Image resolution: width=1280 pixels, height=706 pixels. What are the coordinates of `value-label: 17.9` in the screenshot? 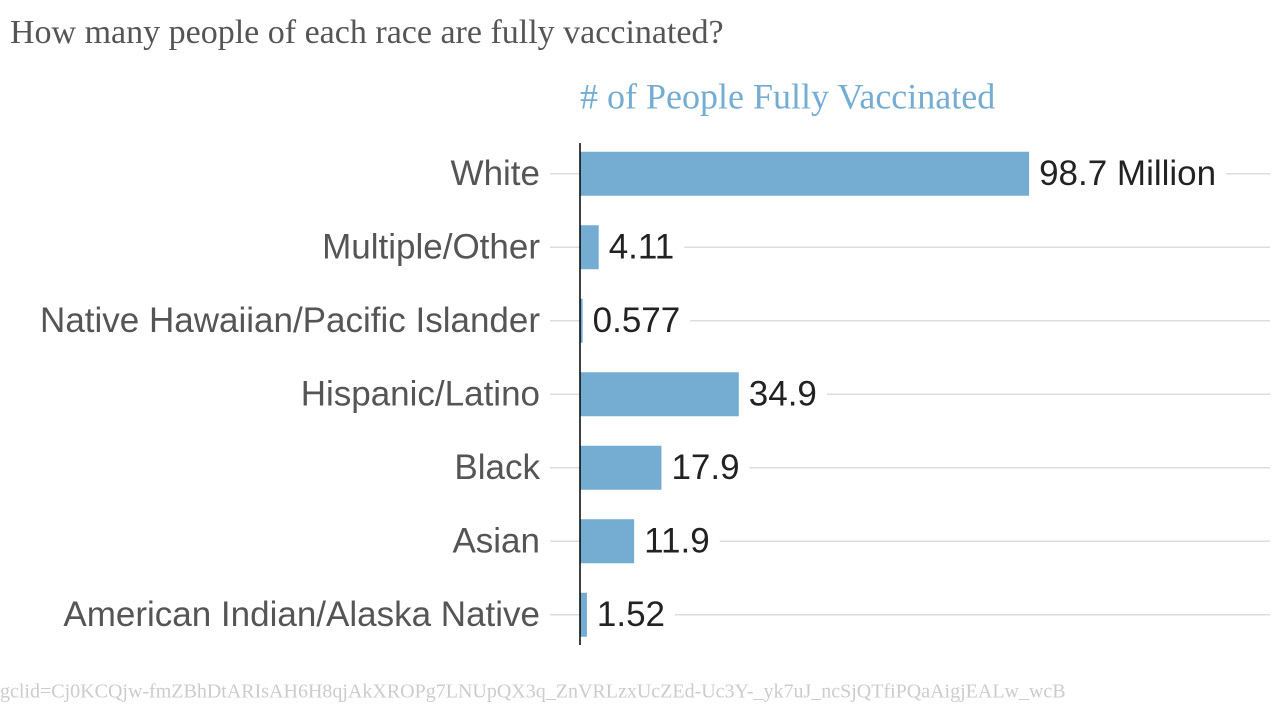 It's located at (705, 467).